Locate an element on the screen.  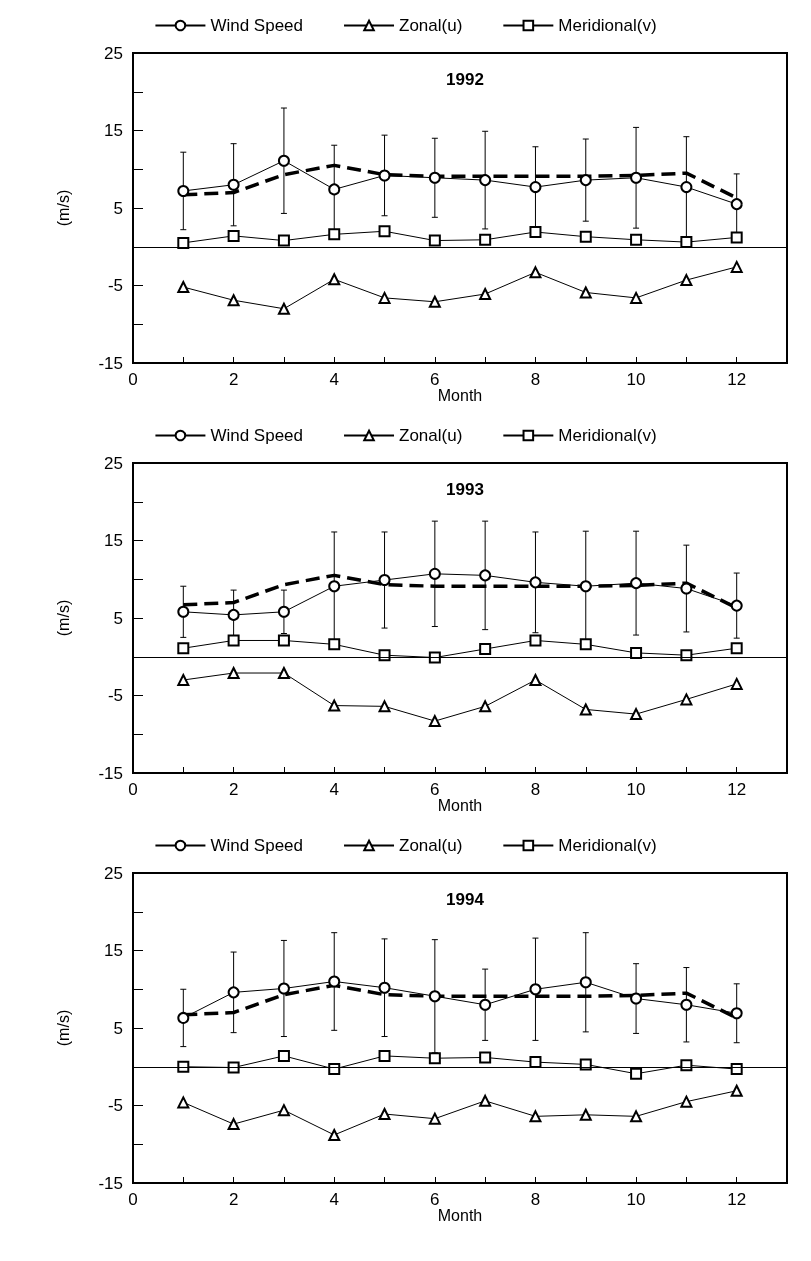
y-tick-label: -5 is located at coordinates (115, 285).